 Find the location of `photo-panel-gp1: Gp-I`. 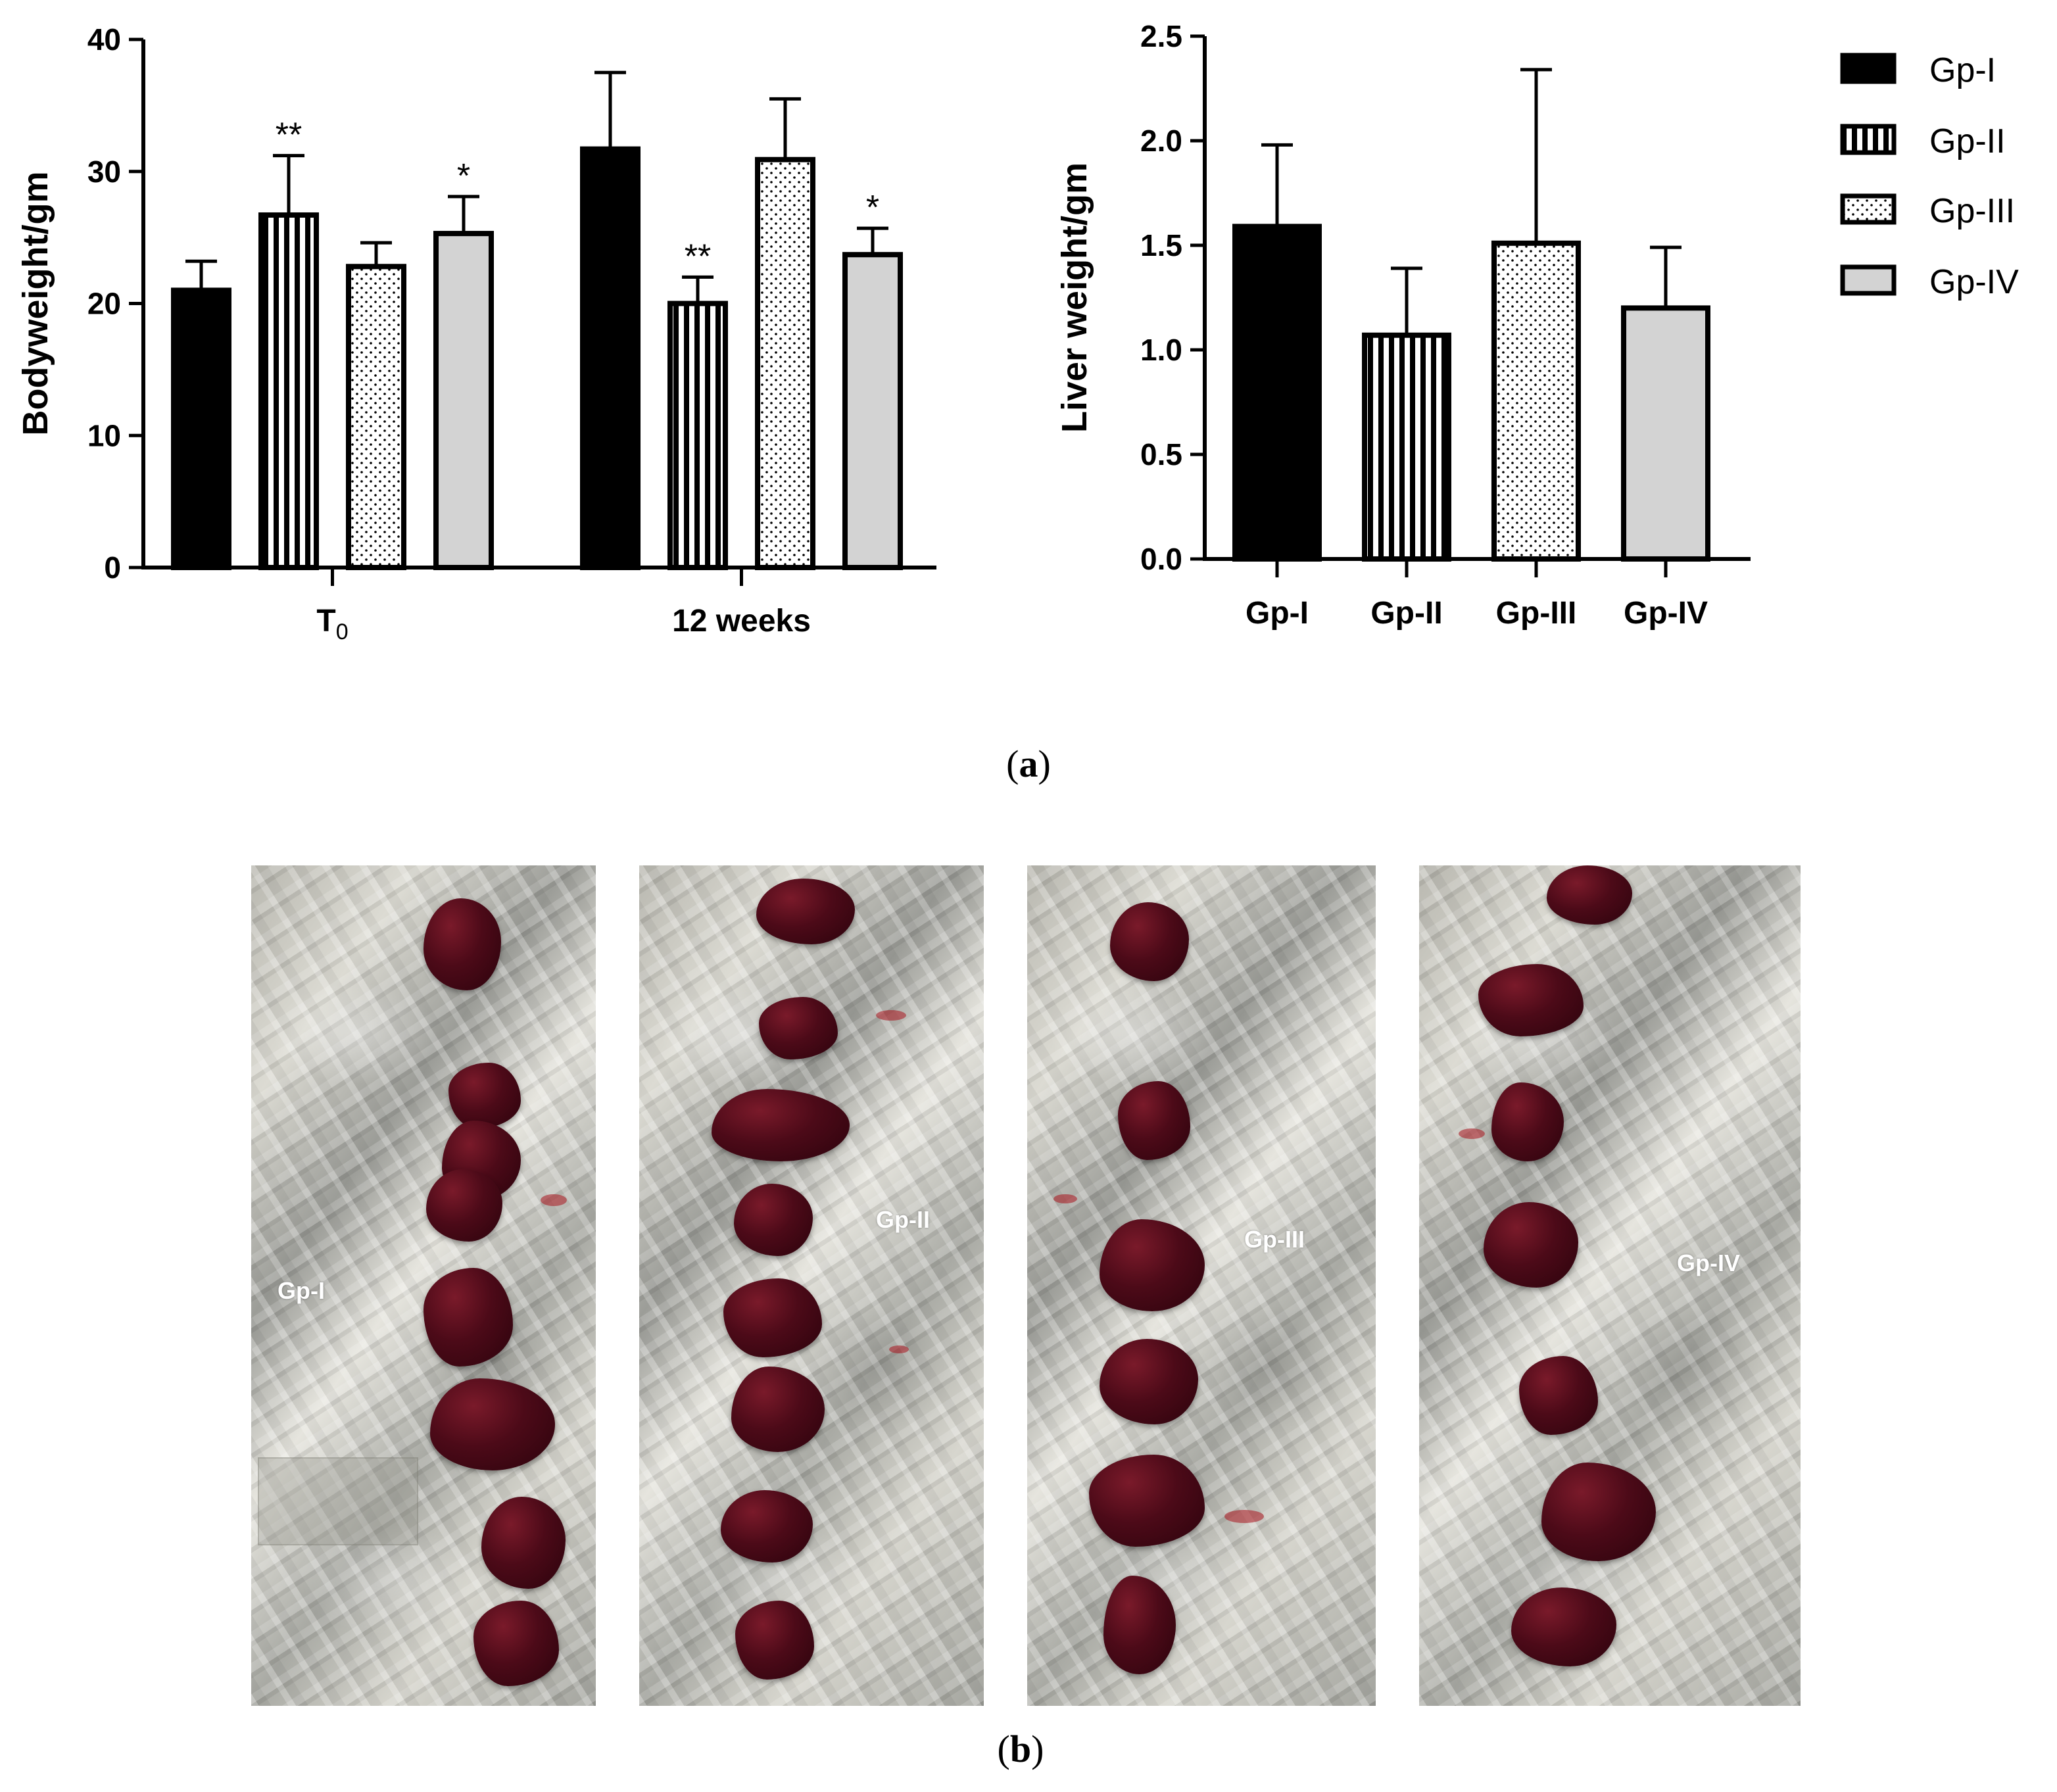

photo-panel-gp1: Gp-I is located at coordinates (423, 1285).